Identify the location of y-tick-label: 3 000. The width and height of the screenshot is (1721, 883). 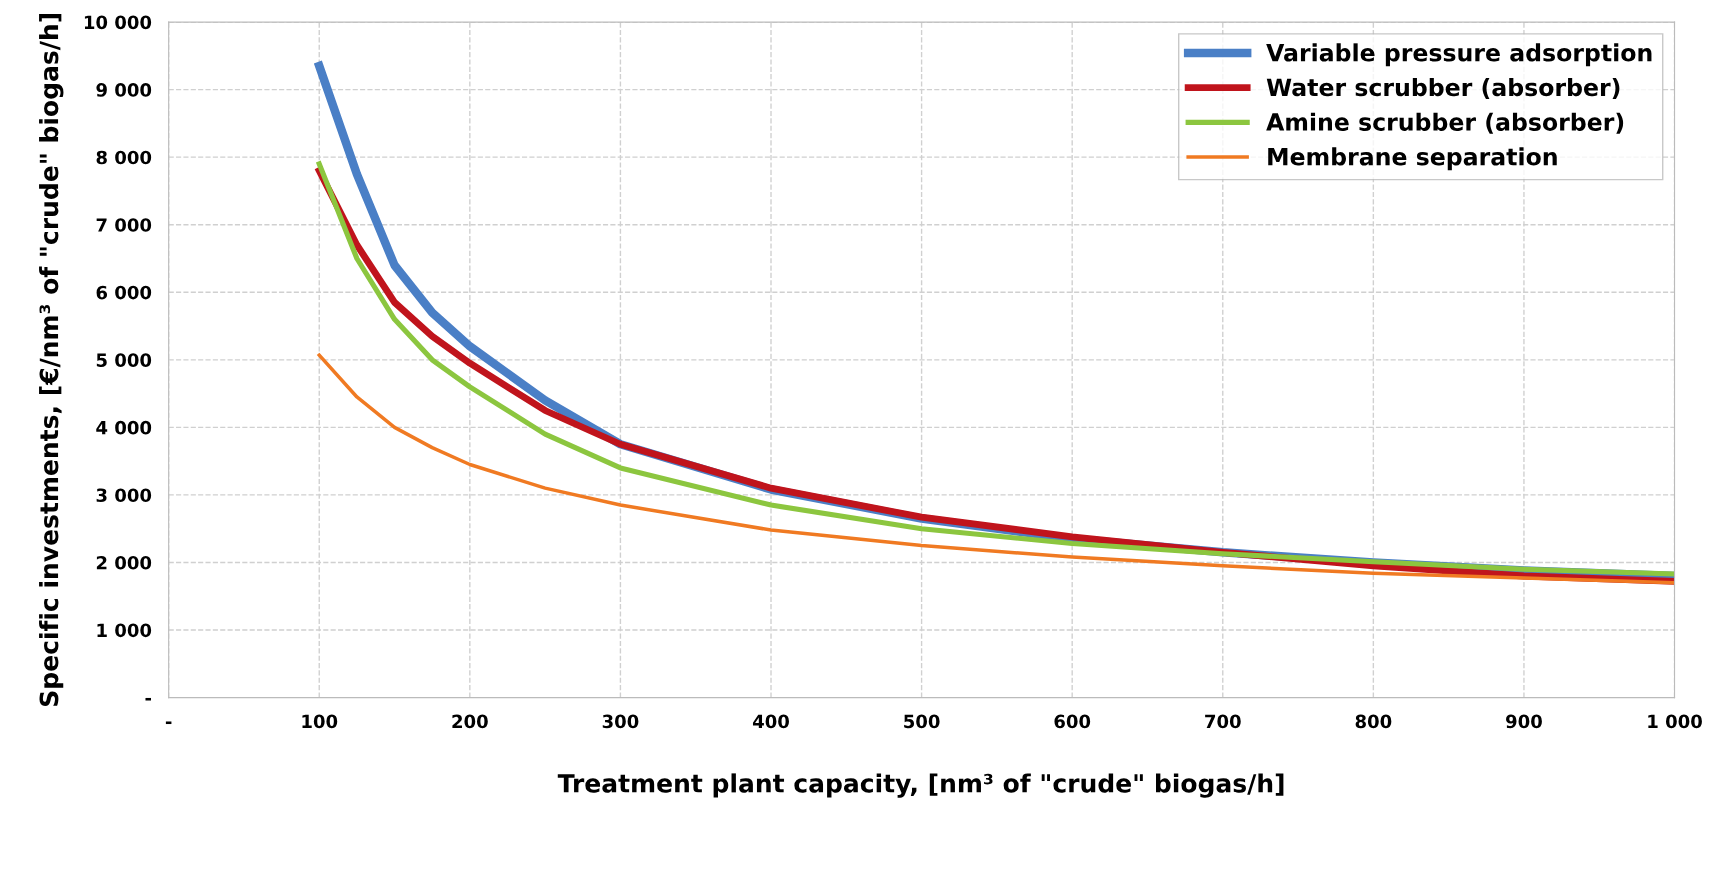
(124, 495).